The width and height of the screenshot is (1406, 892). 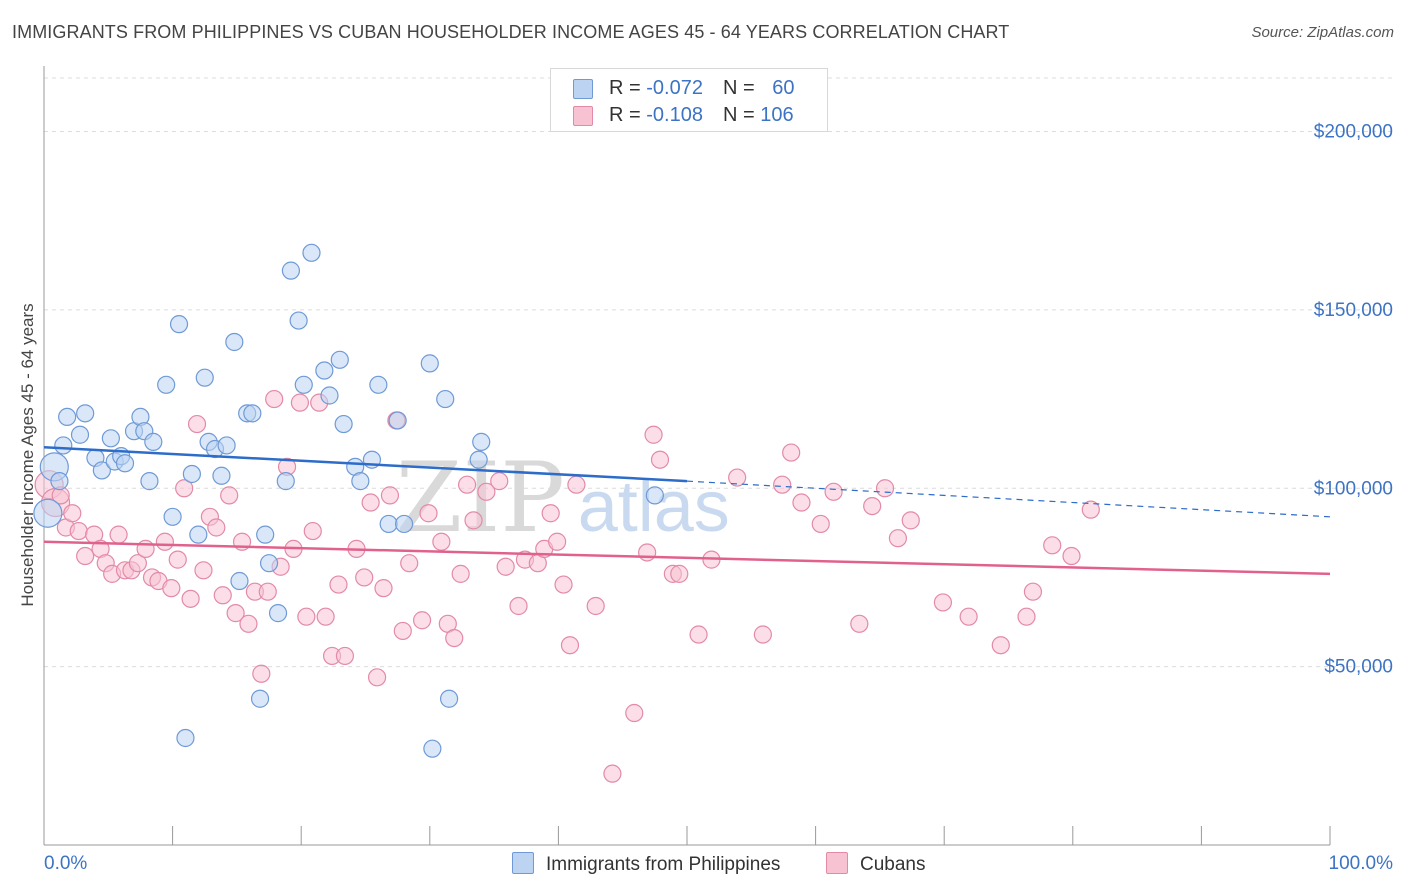 I want to click on y-axis-label: Householder Income Ages 45 - 64 years, so click(x=27, y=455).